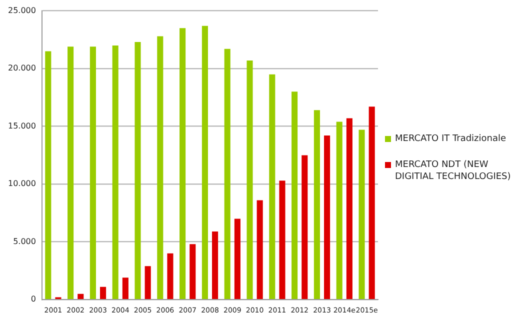 The width and height of the screenshot is (526, 320). I want to click on legend-label: MERCATO IT Tradizionale, so click(450, 139).